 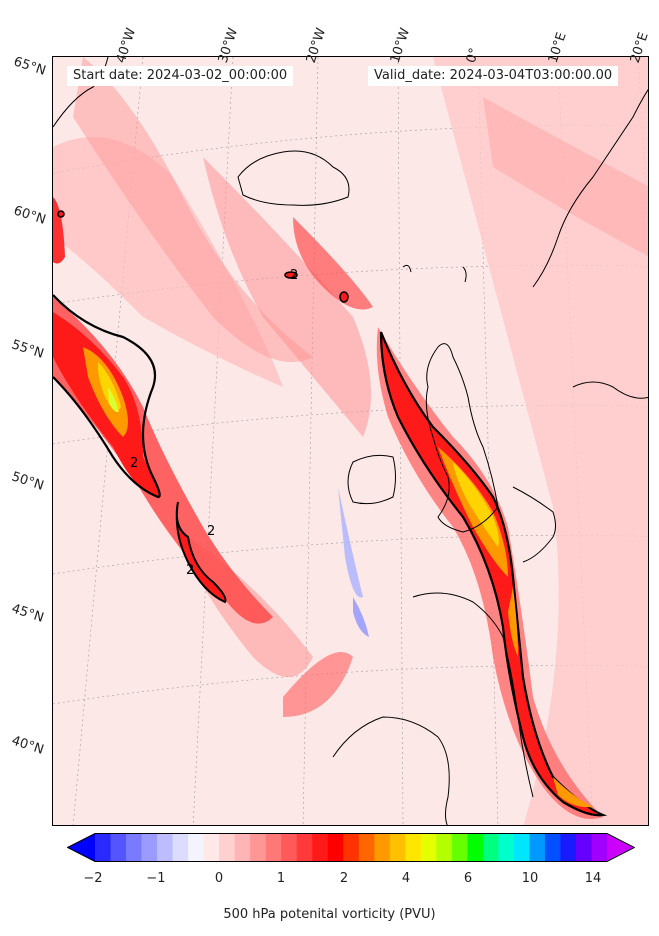 What do you see at coordinates (493, 76) in the screenshot?
I see `valid-date-label: Valid_date: 2024-03-04T03:00:00.00` at bounding box center [493, 76].